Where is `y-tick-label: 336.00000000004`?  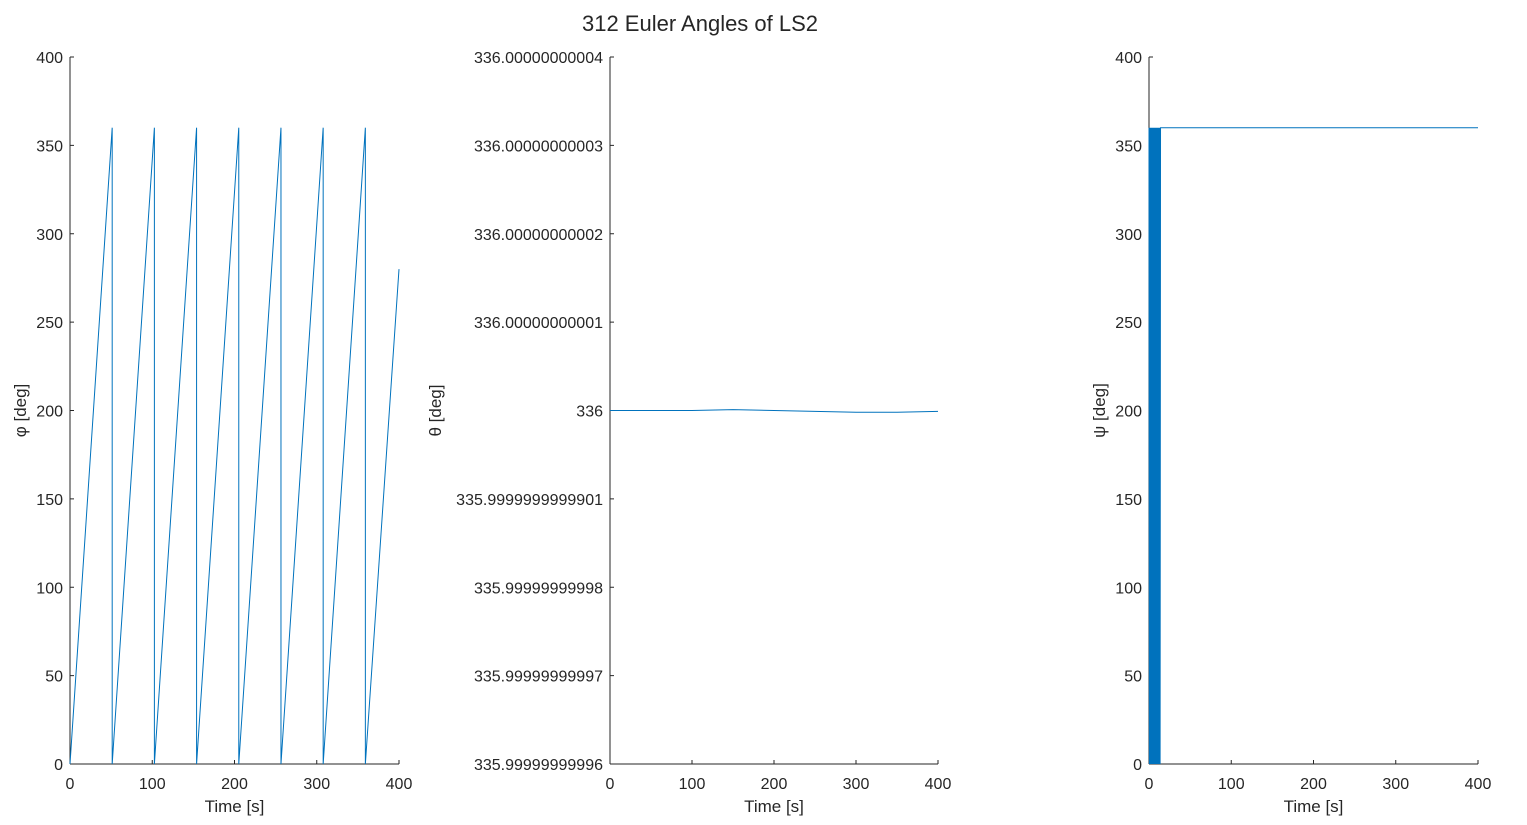
y-tick-label: 336.00000000004 is located at coordinates (538, 58).